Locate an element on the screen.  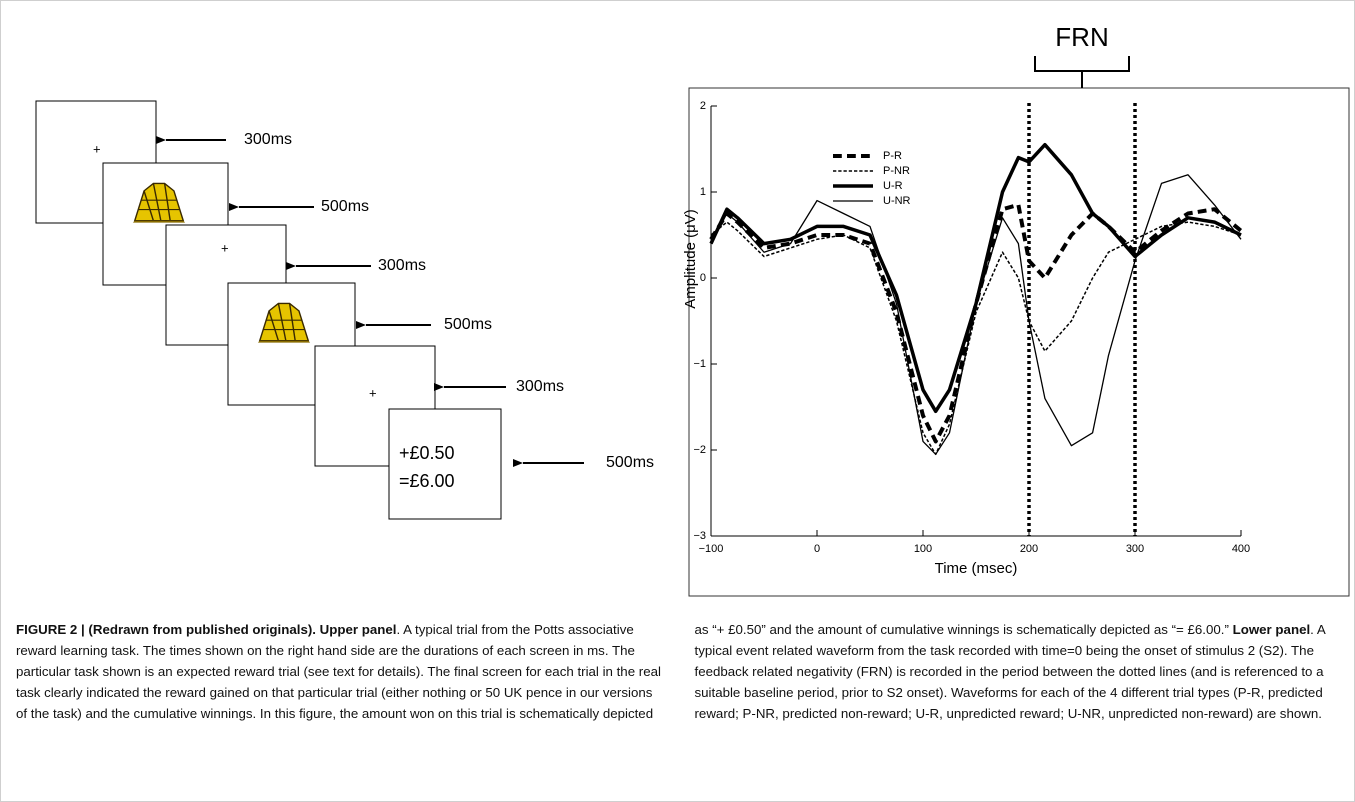
x-tick-label: 100 is located at coordinates (923, 549).